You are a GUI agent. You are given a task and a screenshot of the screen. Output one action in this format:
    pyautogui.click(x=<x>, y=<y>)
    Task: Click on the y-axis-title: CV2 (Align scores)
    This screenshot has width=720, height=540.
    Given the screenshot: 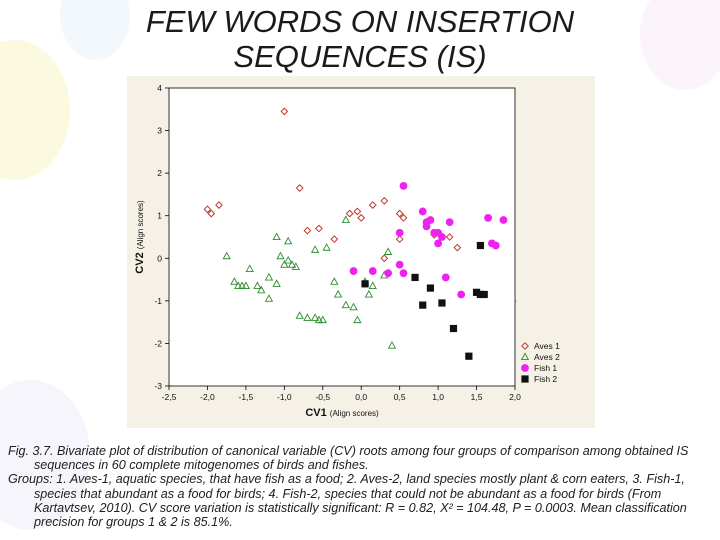 What is the action you would take?
    pyautogui.click(x=140, y=237)
    